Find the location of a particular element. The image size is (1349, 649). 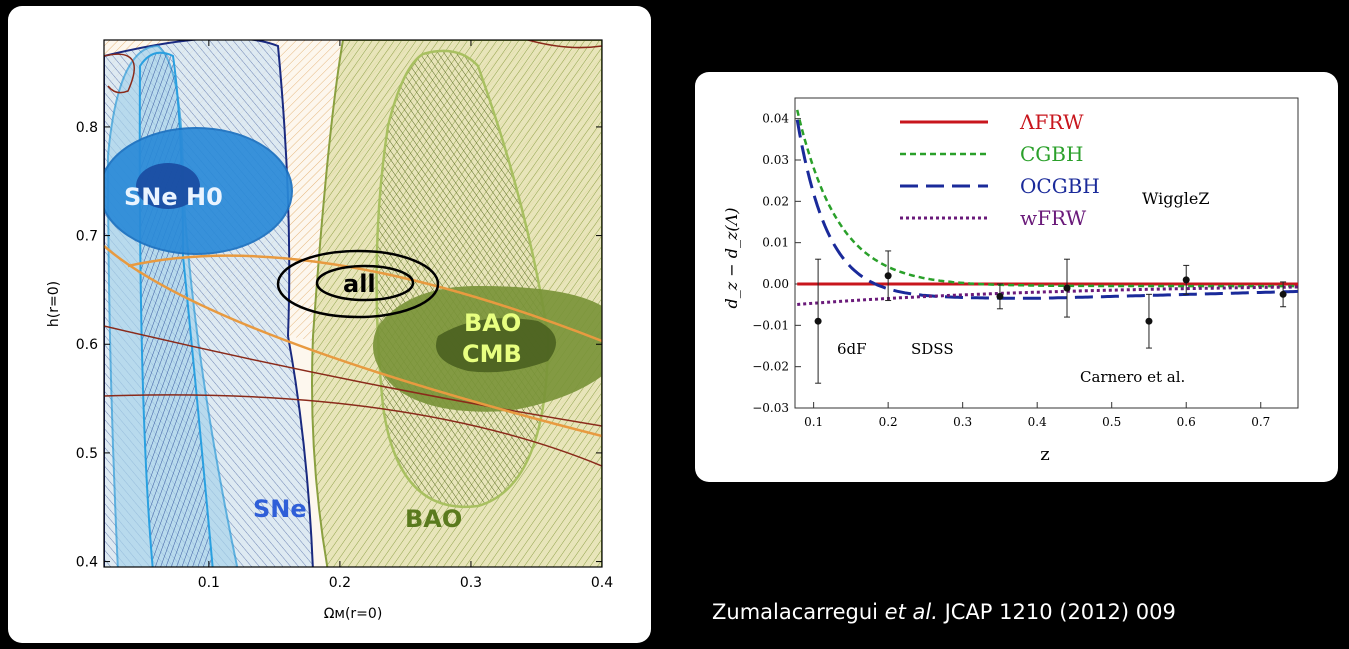

region-label-all: all is located at coordinates (359, 284).